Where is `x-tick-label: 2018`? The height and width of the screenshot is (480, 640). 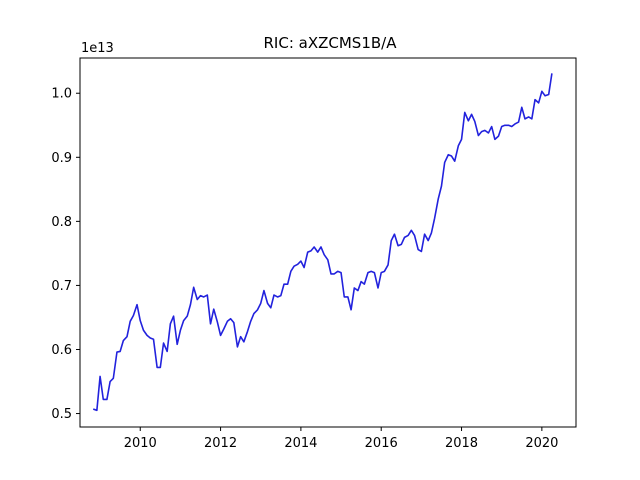
x-tick-label: 2018 is located at coordinates (461, 443).